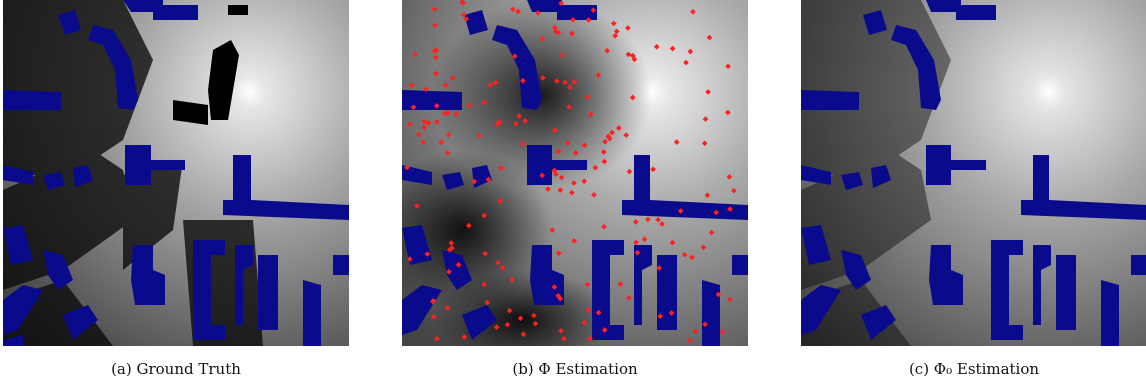 This screenshot has height=390, width=1146. What do you see at coordinates (973, 369) in the screenshot?
I see `caption-phi0-estimation: (c) Φ₀ Estimation` at bounding box center [973, 369].